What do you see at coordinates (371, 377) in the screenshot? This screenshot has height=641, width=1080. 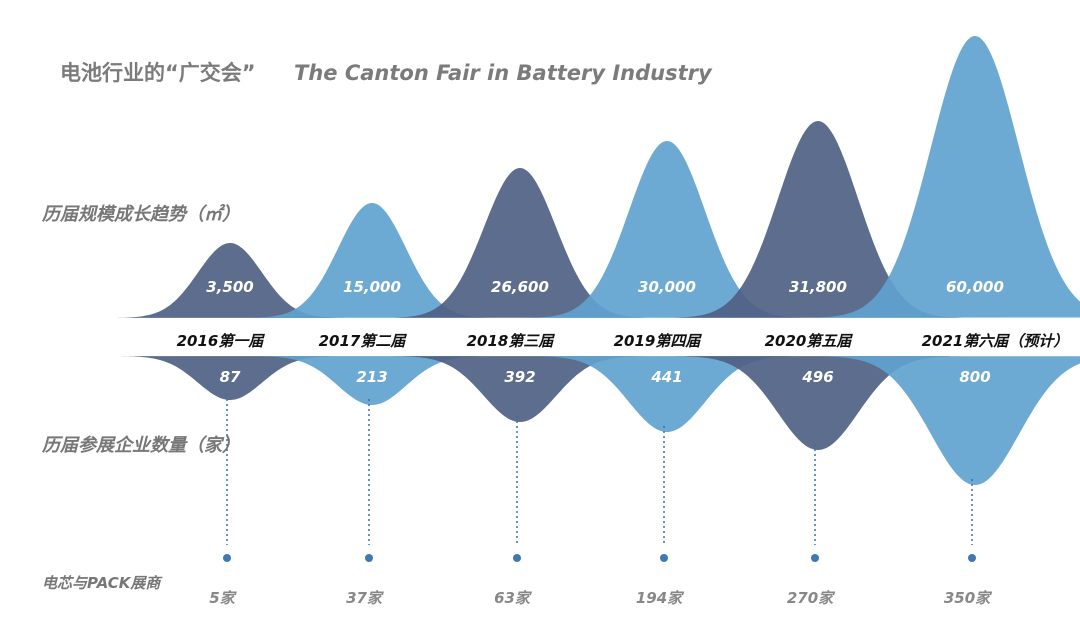 I see `data-label-exhibitors: 213` at bounding box center [371, 377].